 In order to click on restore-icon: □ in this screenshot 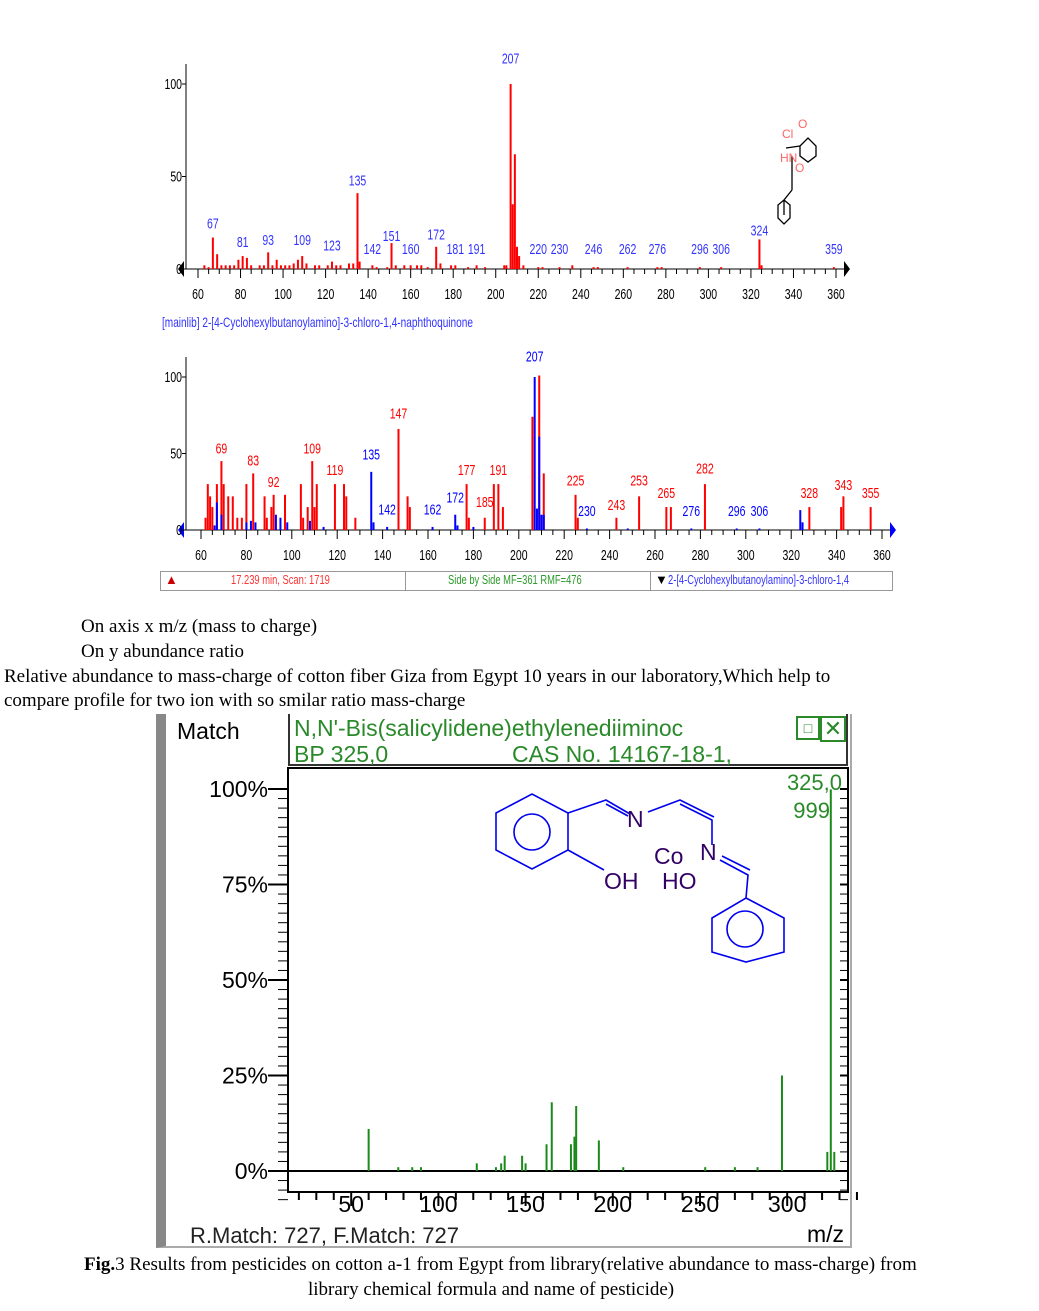, I will do `click(808, 728)`.